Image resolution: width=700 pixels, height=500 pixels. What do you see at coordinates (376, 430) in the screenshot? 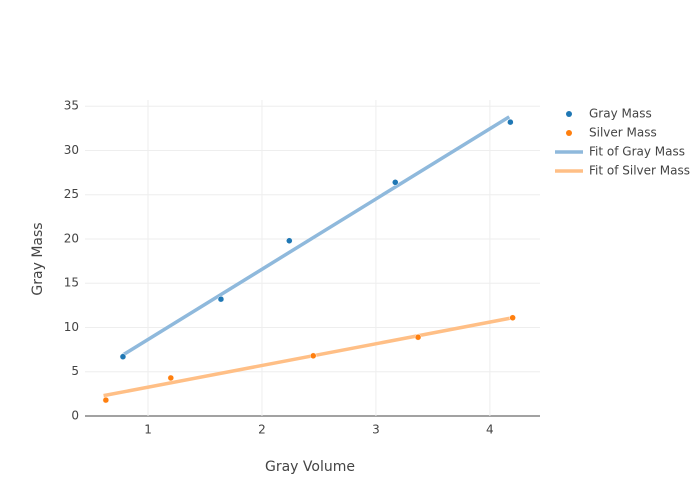
I see `x-tick-label: 3` at bounding box center [376, 430].